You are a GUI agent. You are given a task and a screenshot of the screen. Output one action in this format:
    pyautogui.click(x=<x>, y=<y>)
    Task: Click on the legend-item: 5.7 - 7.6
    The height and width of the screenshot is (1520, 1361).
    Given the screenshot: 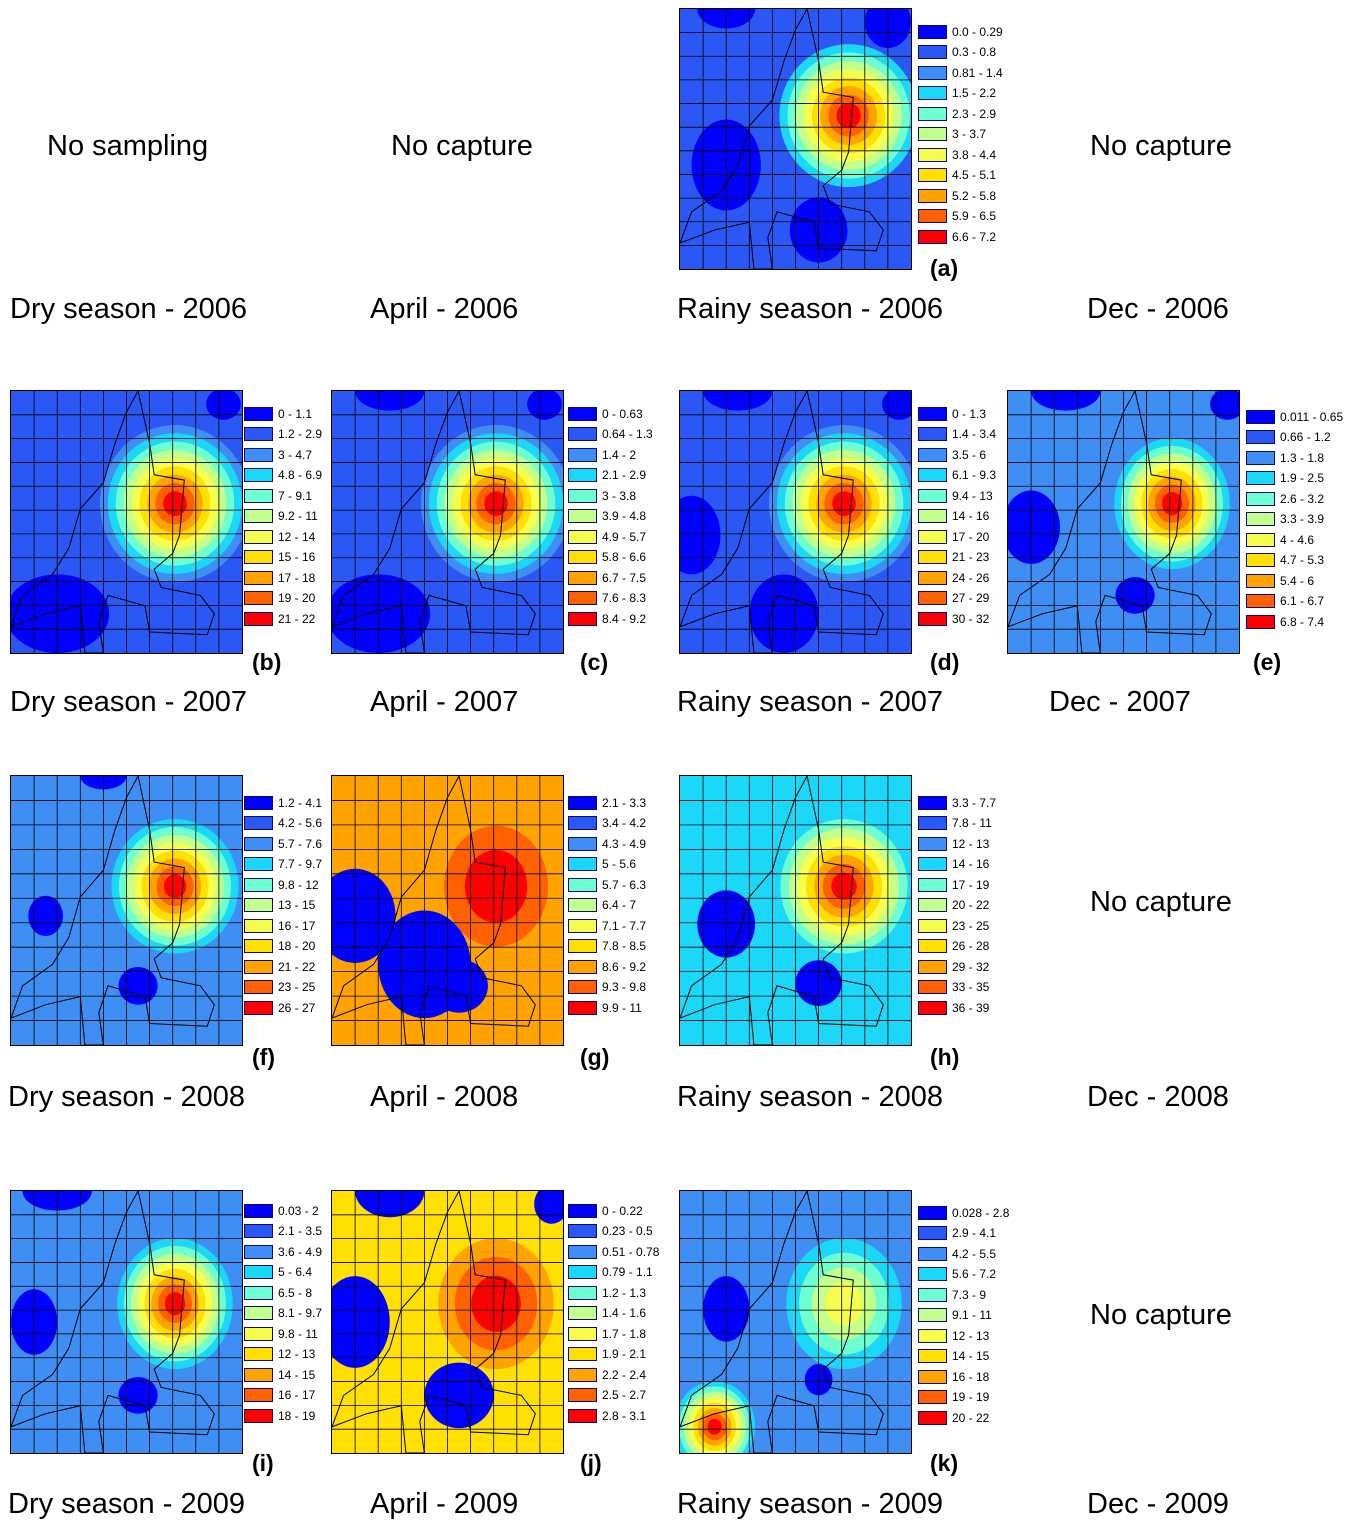 What is the action you would take?
    pyautogui.click(x=283, y=843)
    